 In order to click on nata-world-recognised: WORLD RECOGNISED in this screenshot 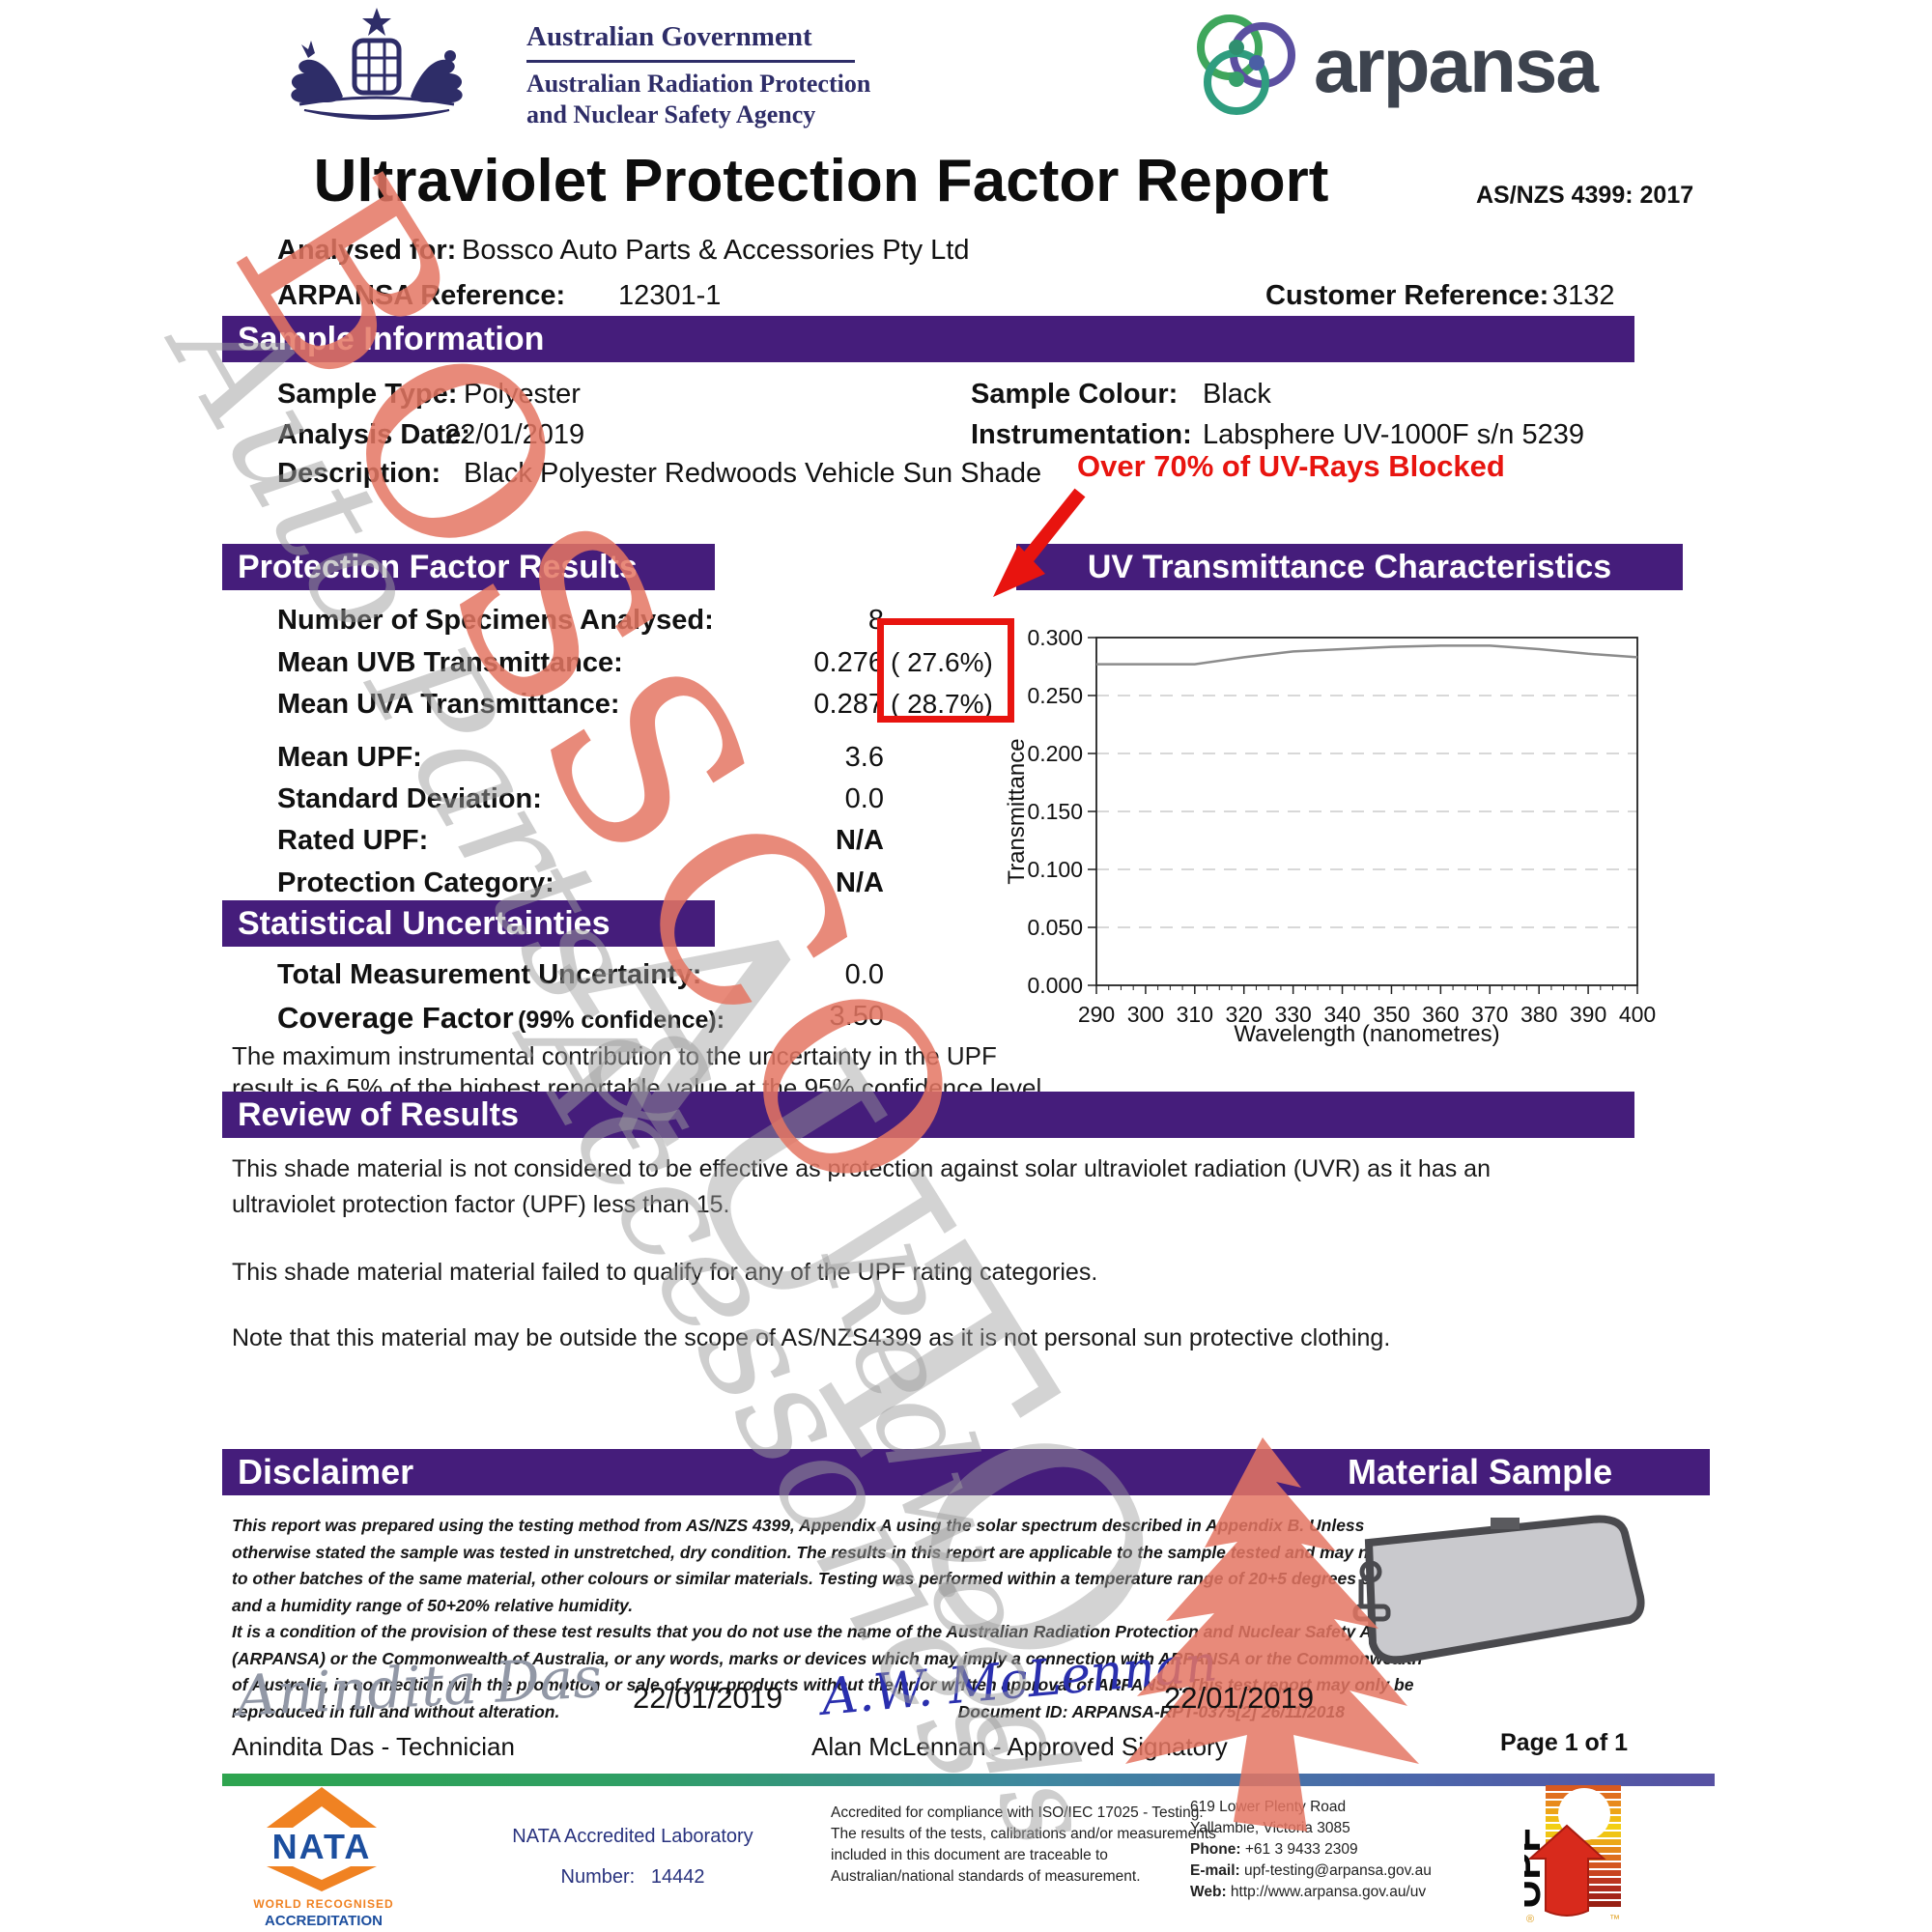, I will do `click(323, 1904)`.